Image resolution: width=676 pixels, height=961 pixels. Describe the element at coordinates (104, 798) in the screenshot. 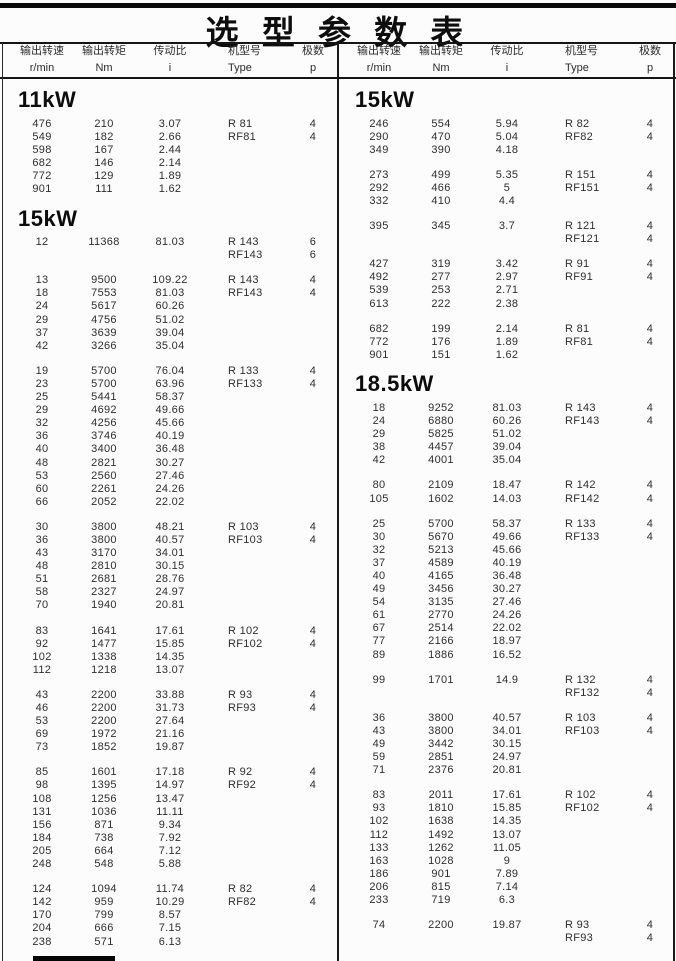

I see `cell-output-torque: 1256` at that location.